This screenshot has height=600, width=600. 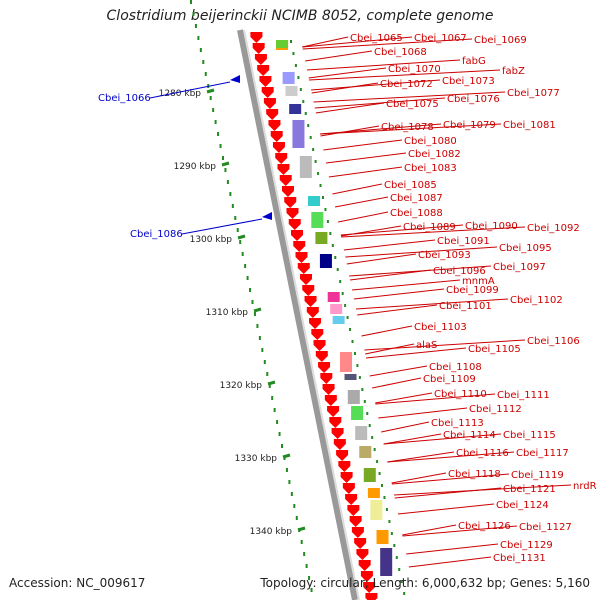 What do you see at coordinates (227, 313) in the screenshot?
I see `kbp-tick-label: 1310 kbp` at bounding box center [227, 313].